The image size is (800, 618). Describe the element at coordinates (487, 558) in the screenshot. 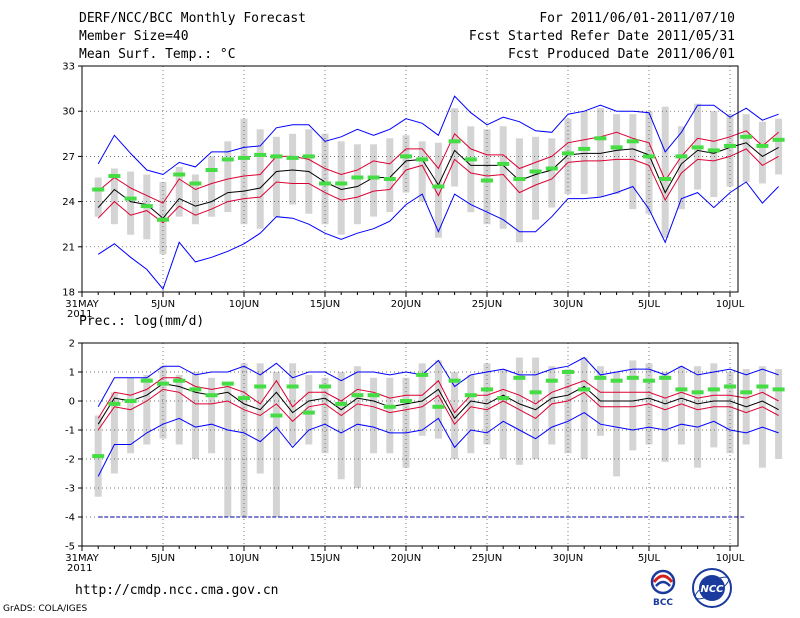

I see `x-tick-label: 25JUN` at that location.